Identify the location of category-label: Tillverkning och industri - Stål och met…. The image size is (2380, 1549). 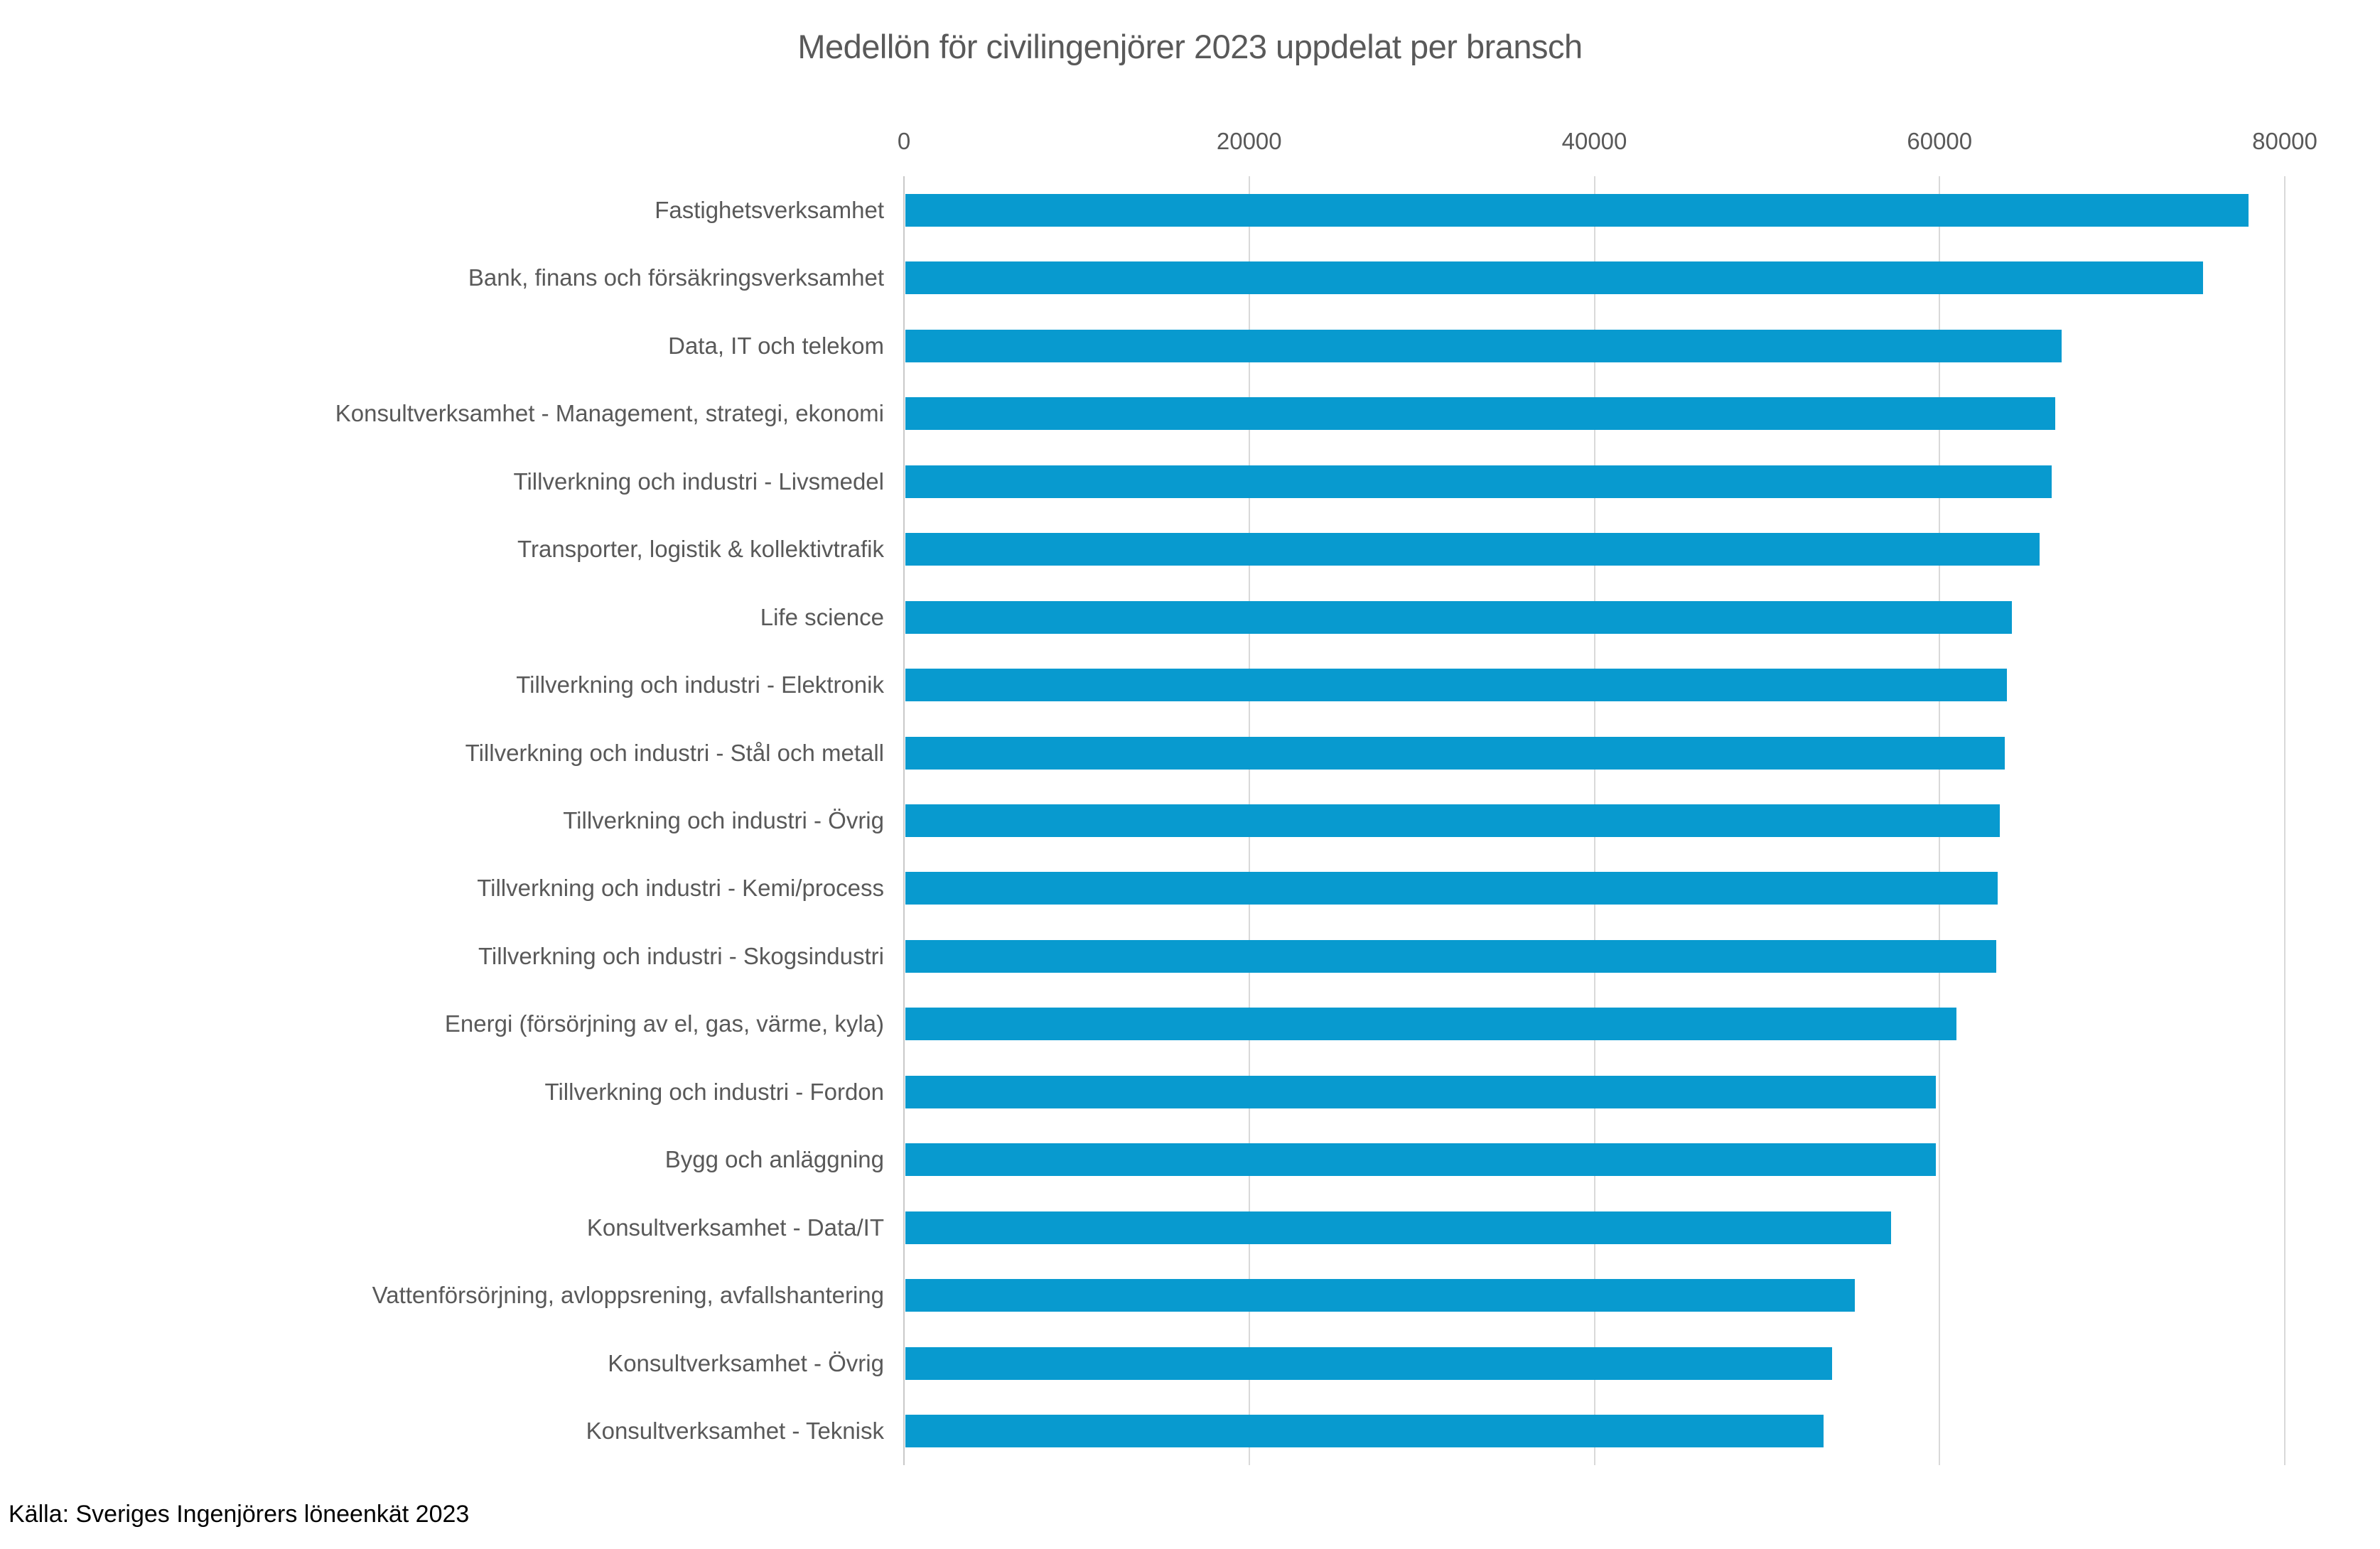
(675, 752).